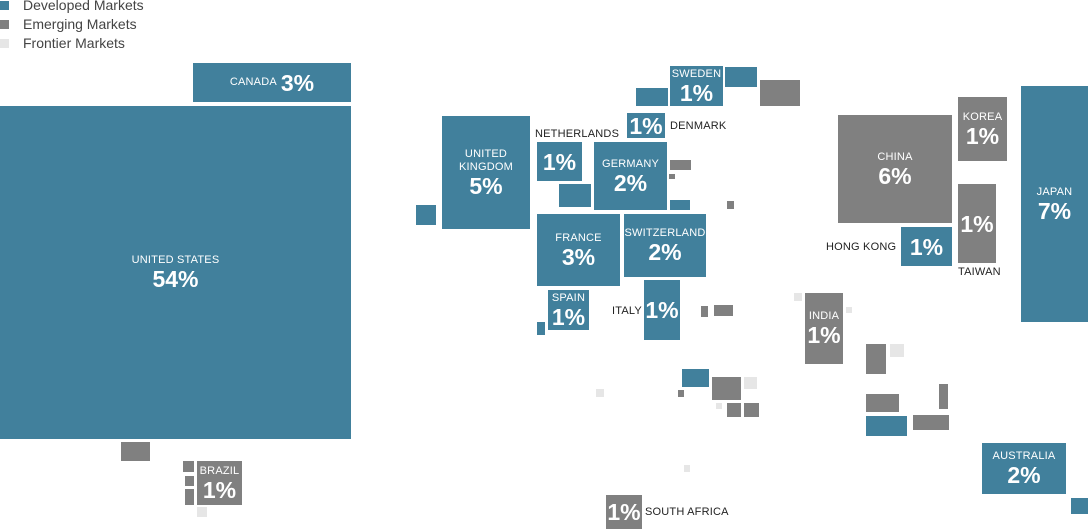 Image resolution: width=1088 pixels, height=529 pixels. I want to click on country-name: NETHERLANDS, so click(577, 134).